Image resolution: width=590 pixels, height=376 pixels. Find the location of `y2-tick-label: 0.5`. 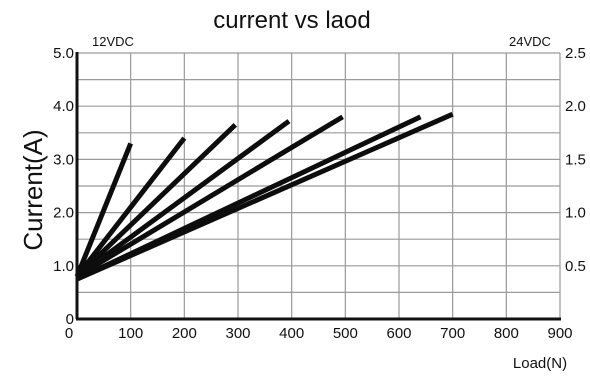

y2-tick-label: 0.5 is located at coordinates (575, 266).